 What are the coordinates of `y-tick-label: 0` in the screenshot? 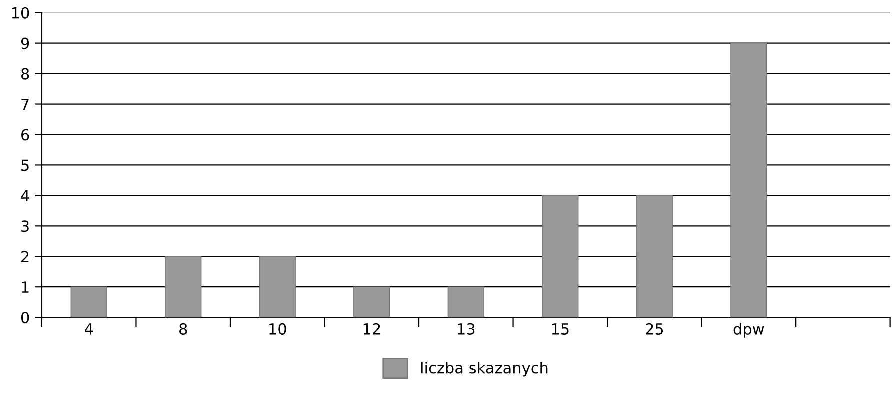 It's located at (25, 318).